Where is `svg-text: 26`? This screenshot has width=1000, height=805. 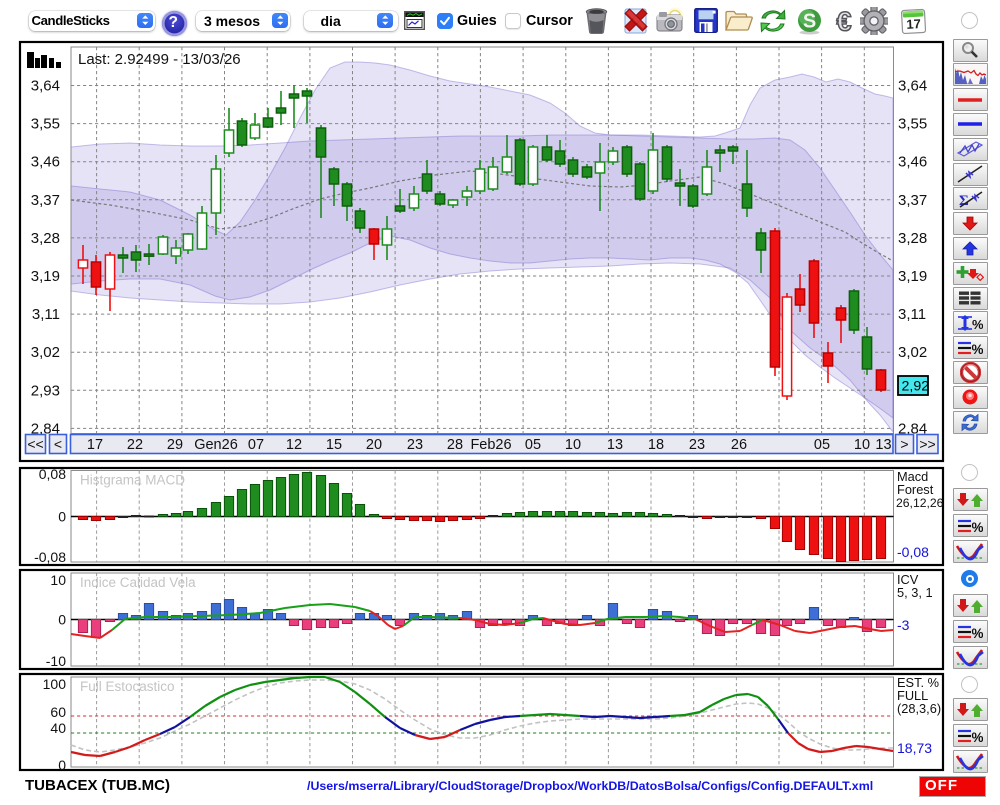 svg-text: 26 is located at coordinates (739, 445).